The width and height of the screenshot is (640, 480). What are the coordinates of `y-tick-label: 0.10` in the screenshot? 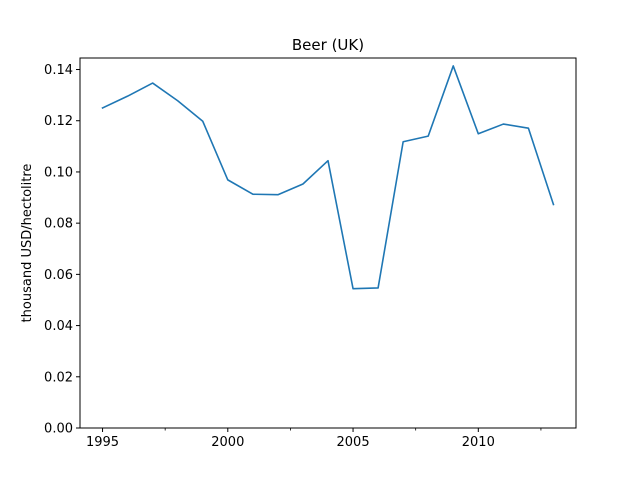 It's located at (58, 172).